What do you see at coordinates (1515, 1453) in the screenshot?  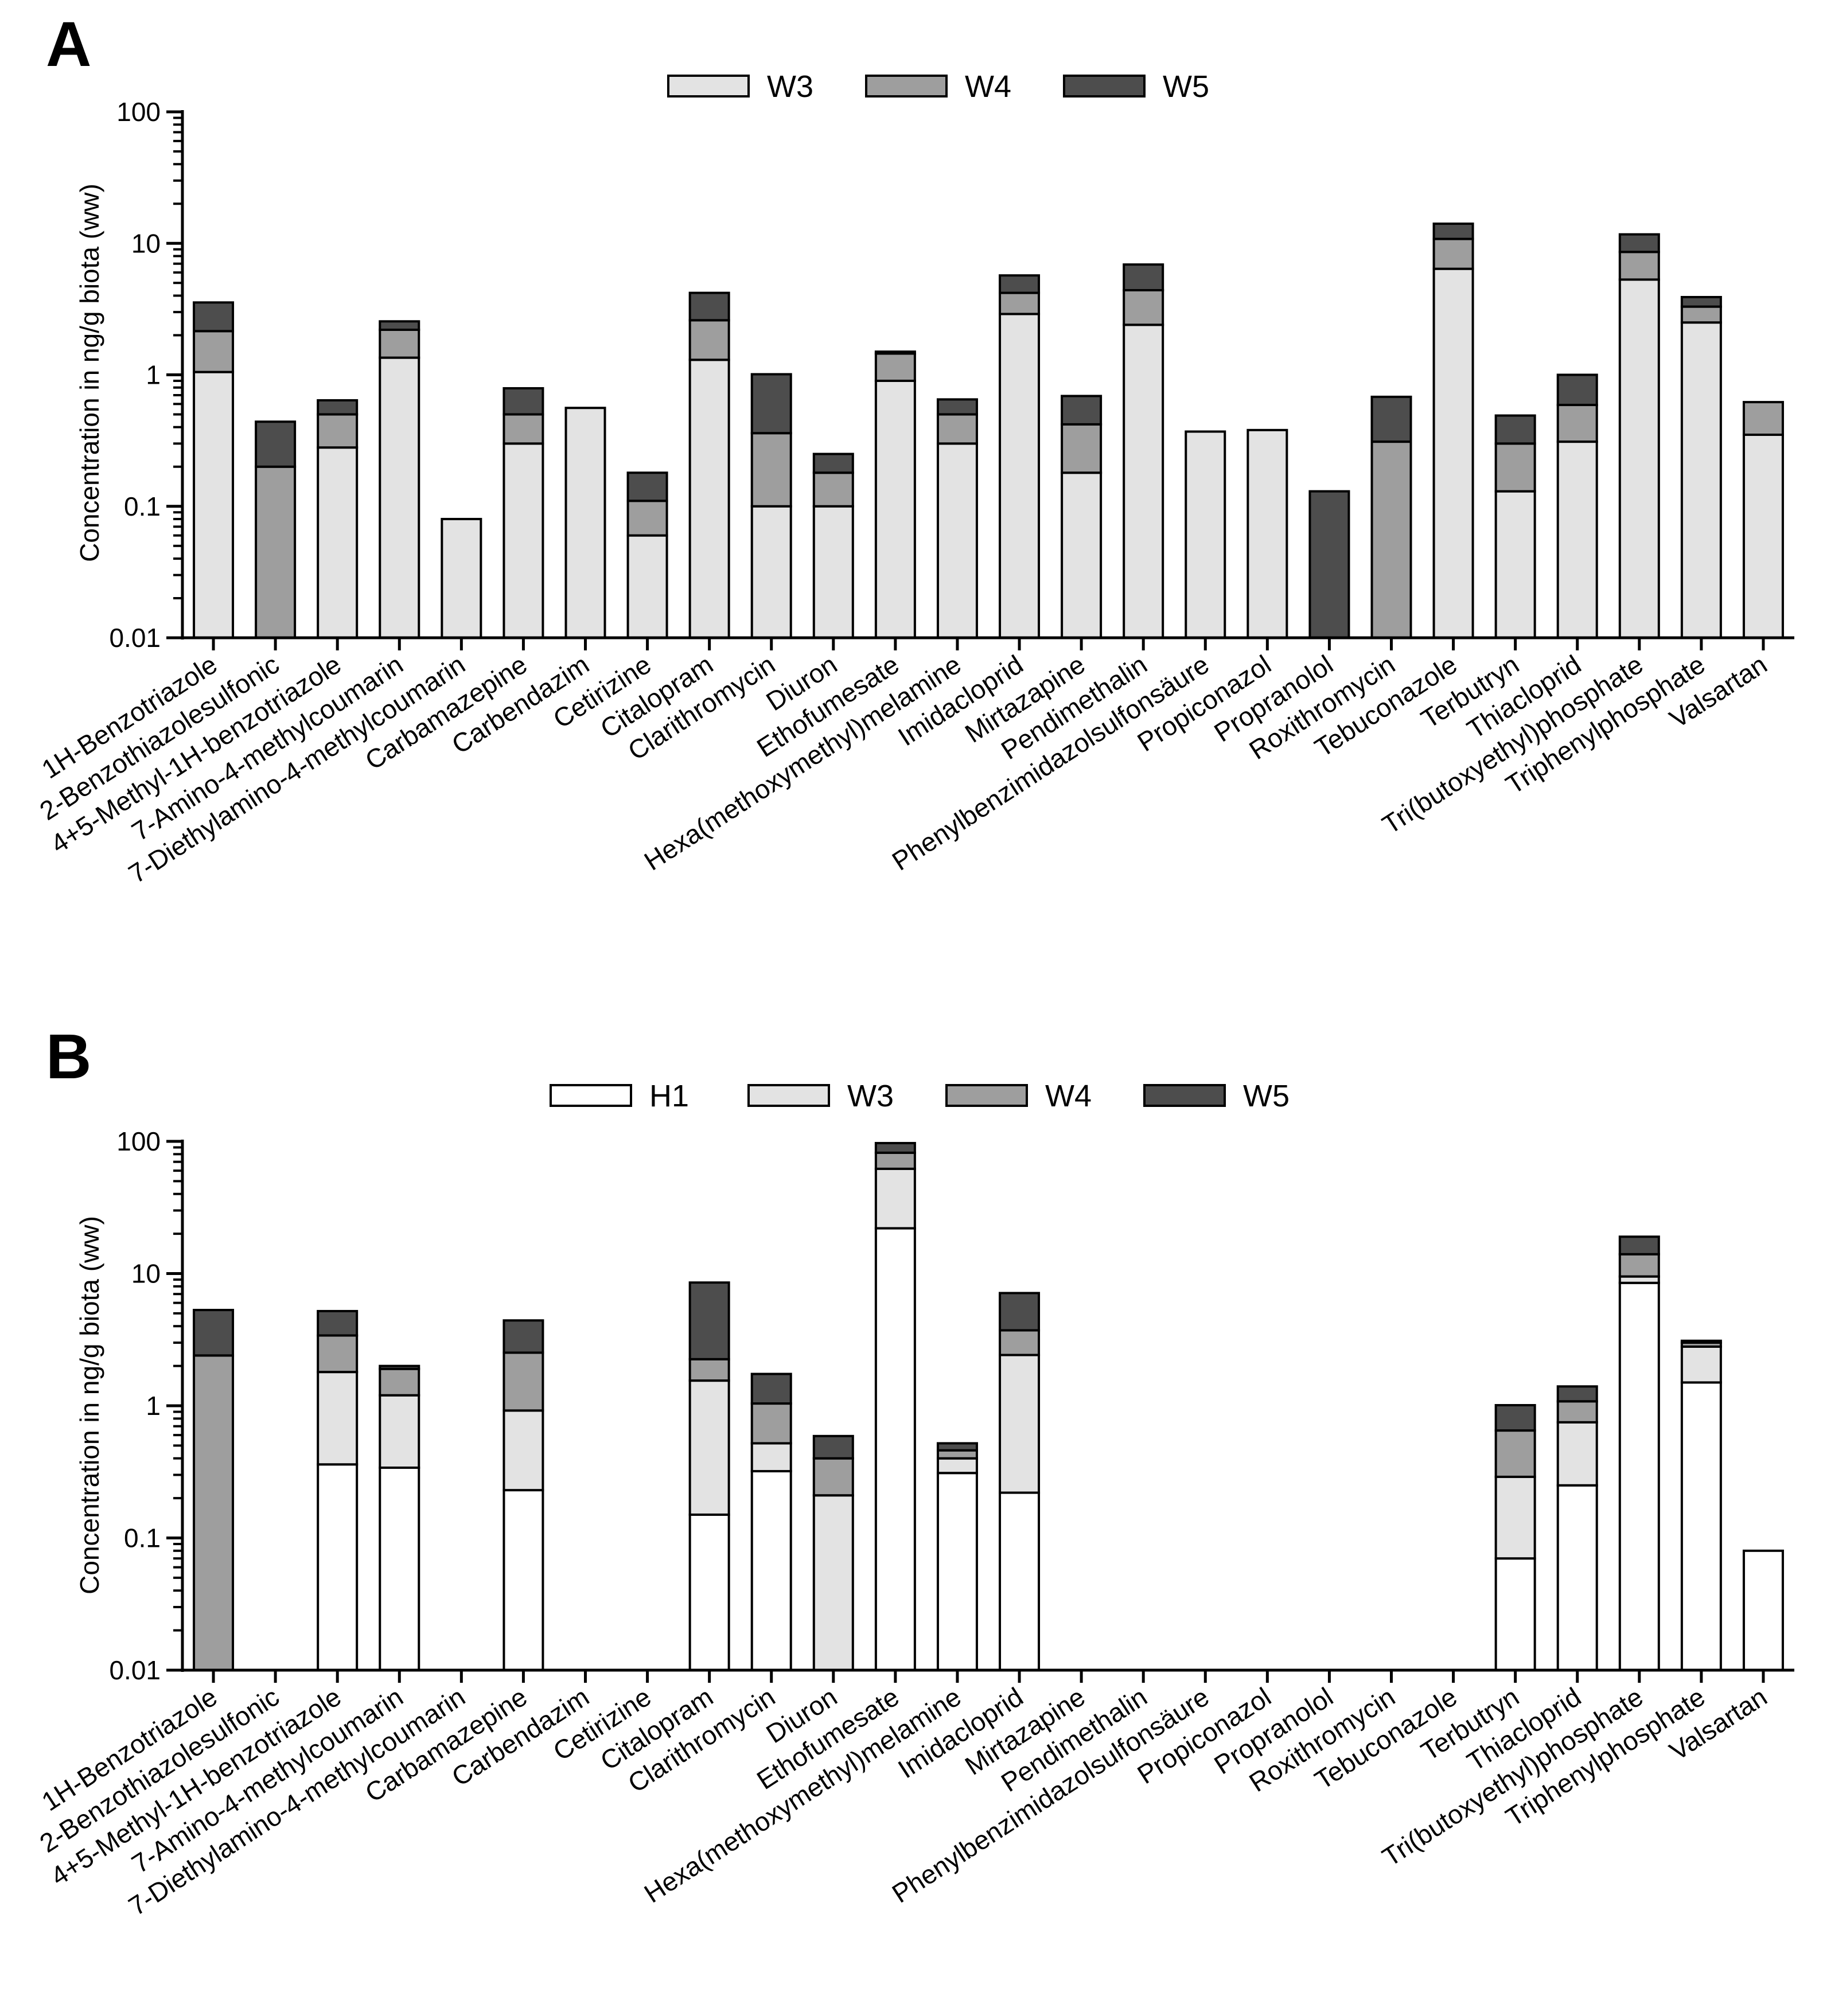 I see `pb-bar-terbutryn-w4` at bounding box center [1515, 1453].